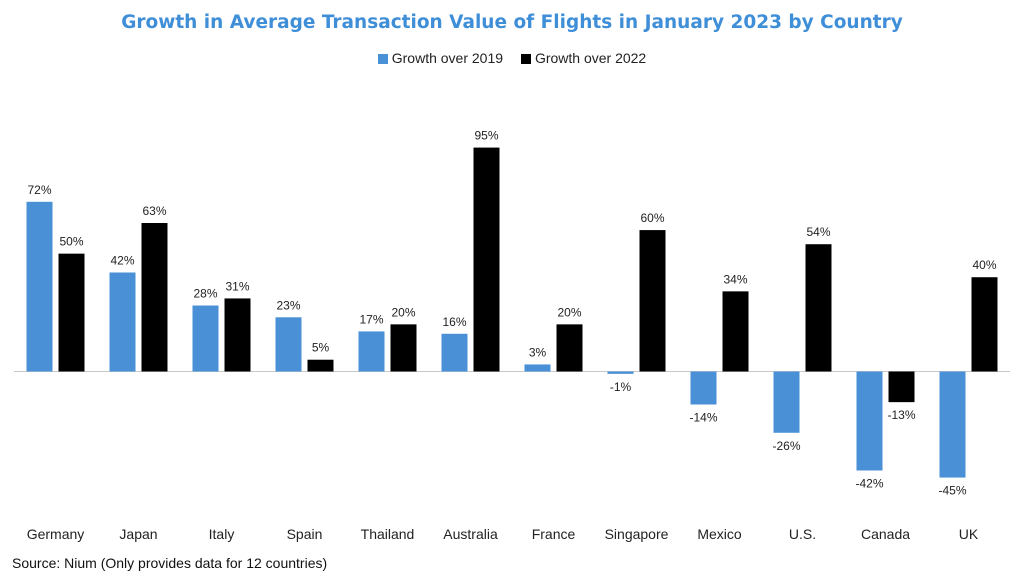 The image size is (1024, 581). Describe the element at coordinates (222, 534) in the screenshot. I see `category-label-italy: Italy` at that location.